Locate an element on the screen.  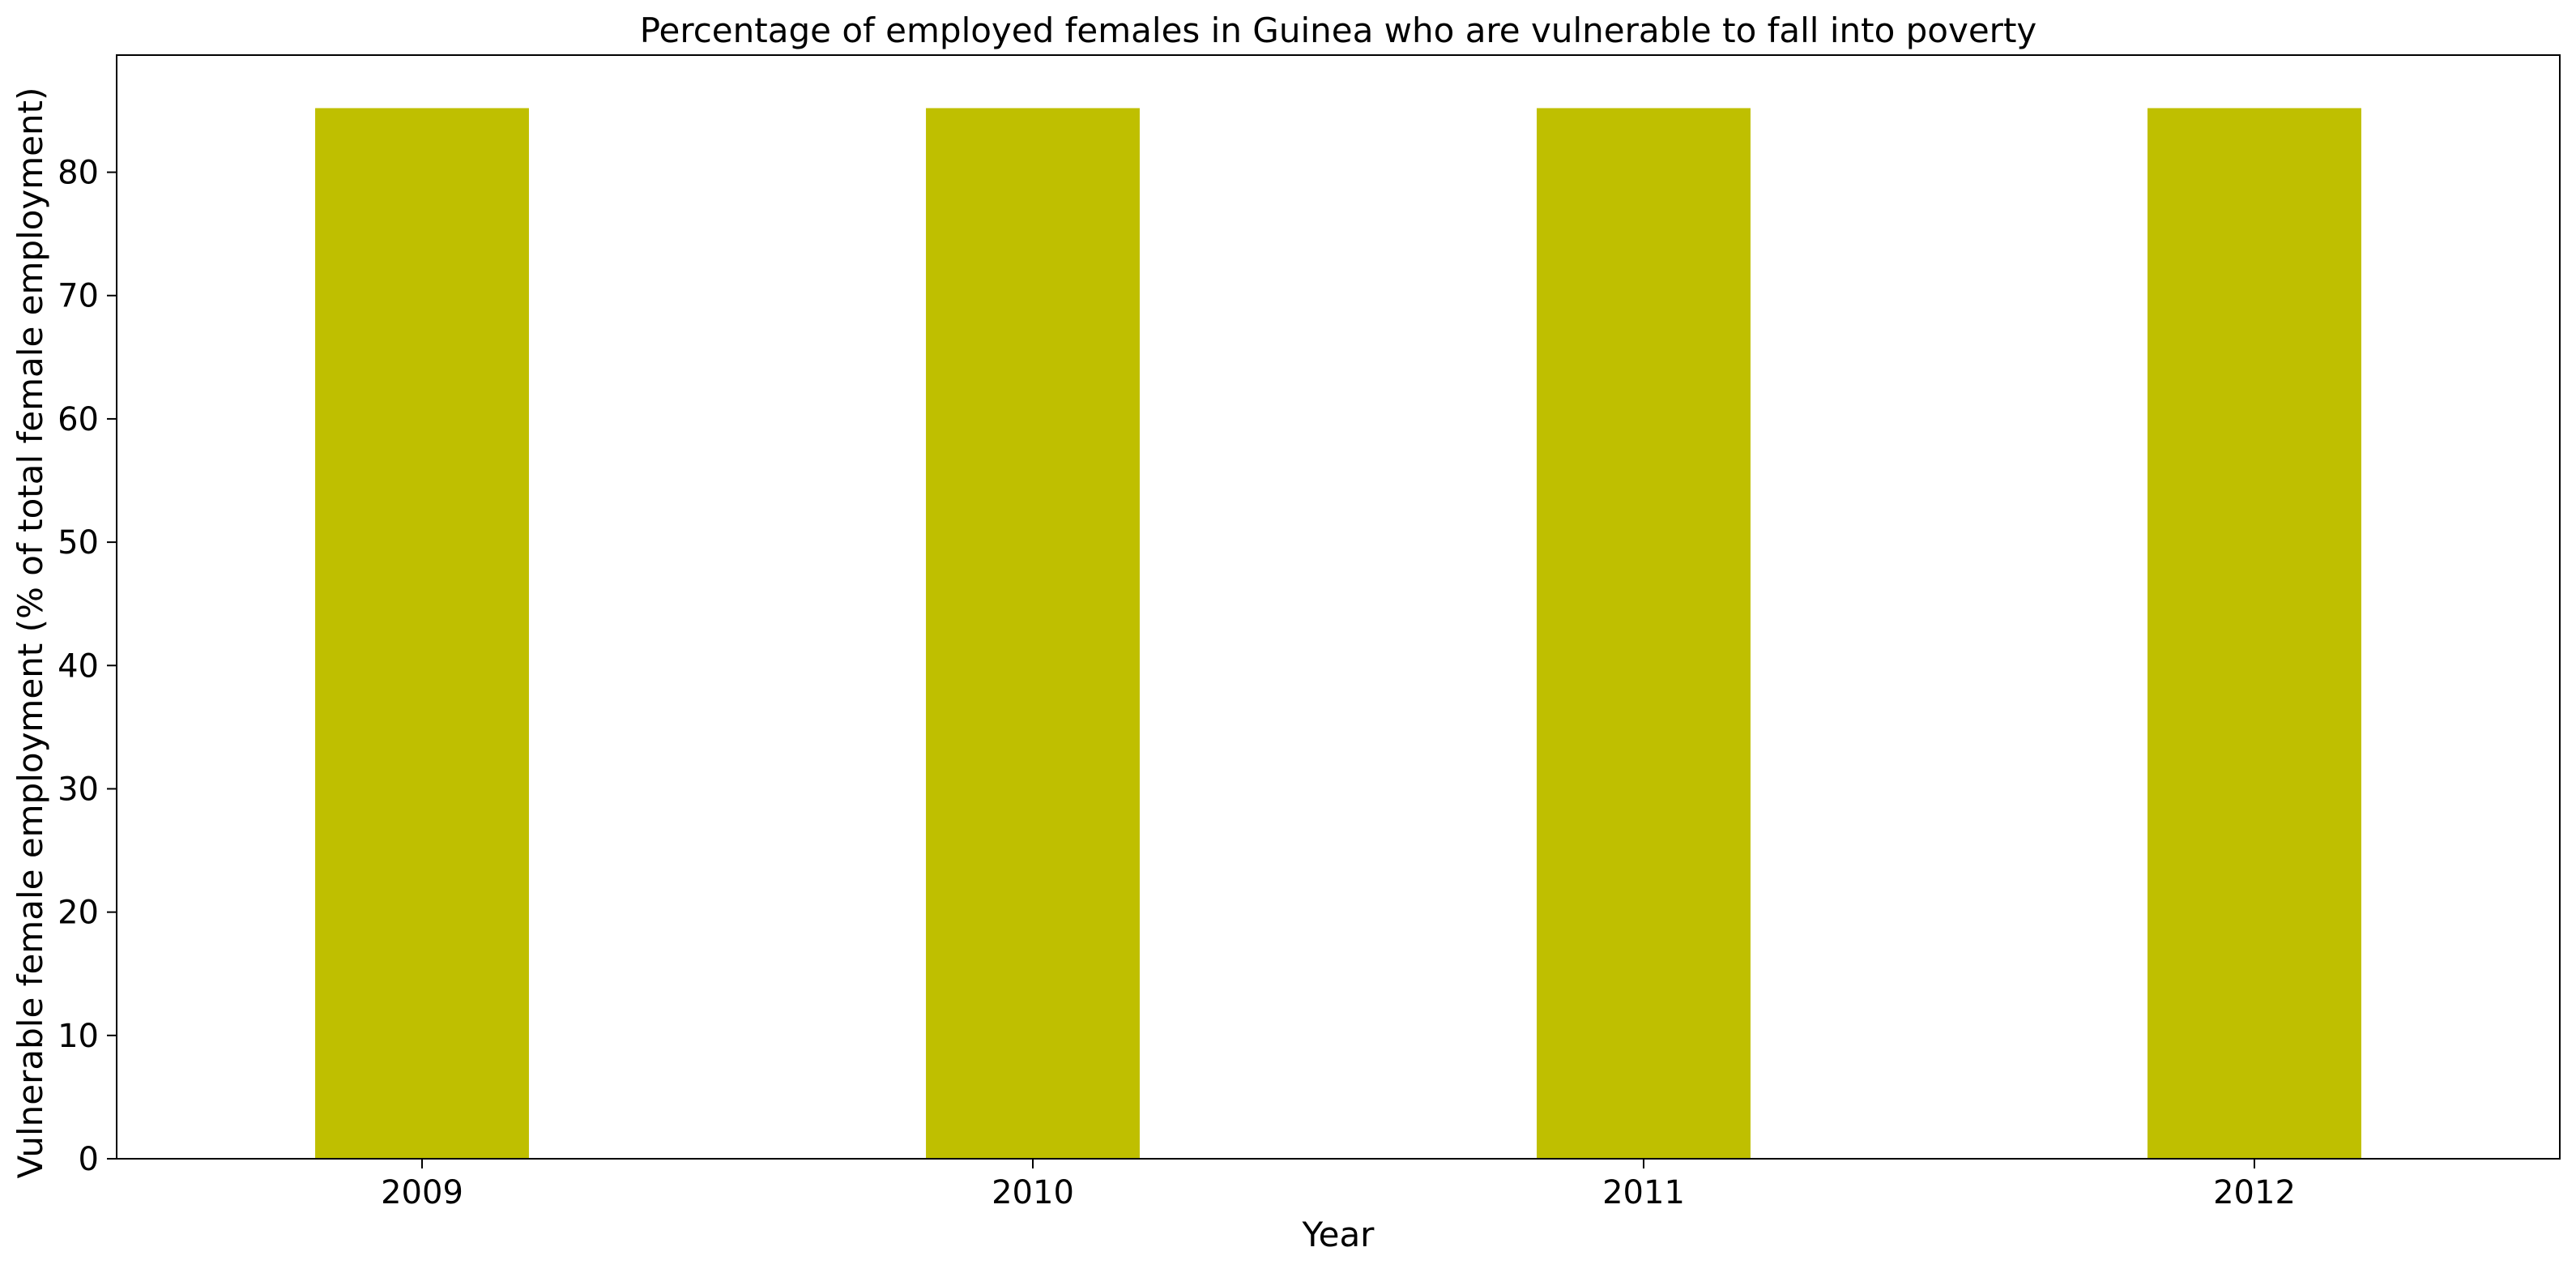
y-tick-label-30: 30 is located at coordinates (79, 790).